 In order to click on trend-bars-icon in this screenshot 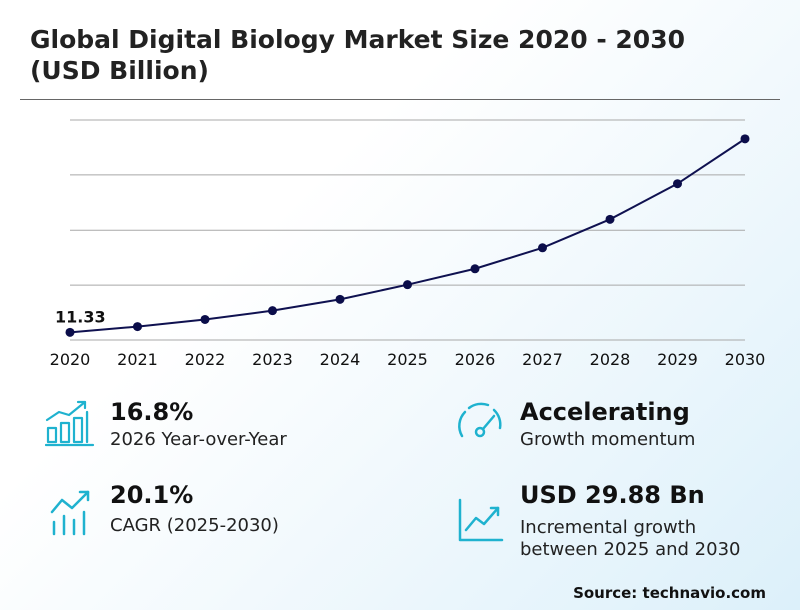, I will do `click(70, 513)`.